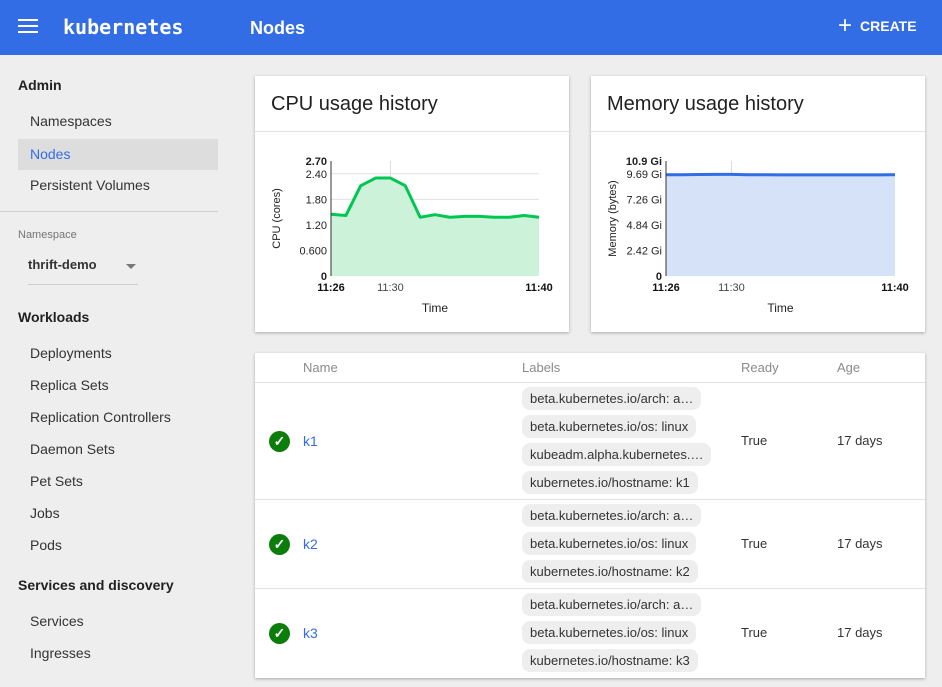 The width and height of the screenshot is (942, 687). I want to click on sidebar-item-ingresses: Ingresses, so click(60, 653).